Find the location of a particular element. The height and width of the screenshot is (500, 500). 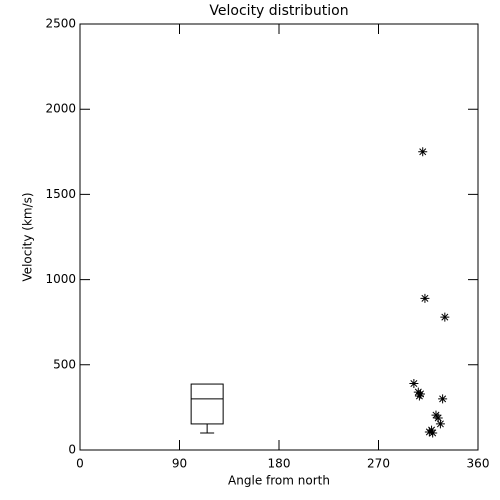

y-axis-label: Velocity (km/s) is located at coordinates (28, 236).